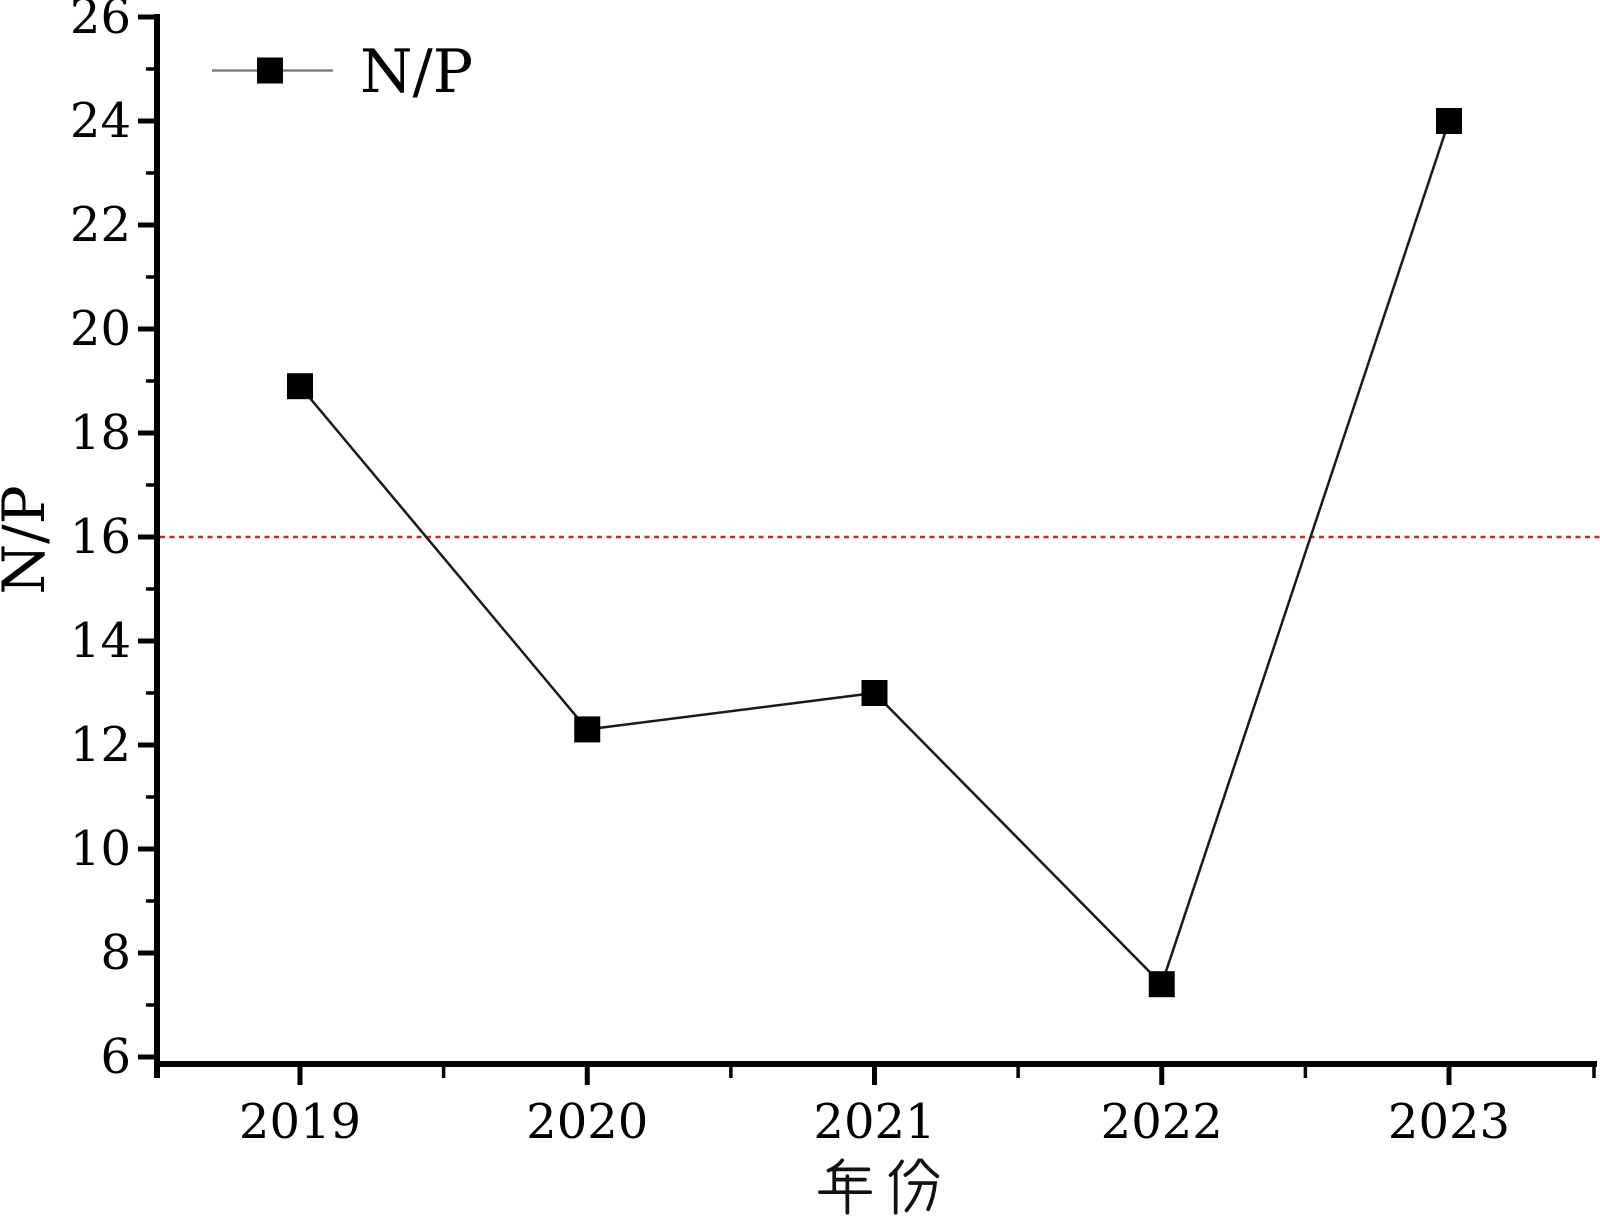 The image size is (1600, 1224). What do you see at coordinates (416, 72) in the screenshot?
I see `legend-label: N/P` at bounding box center [416, 72].